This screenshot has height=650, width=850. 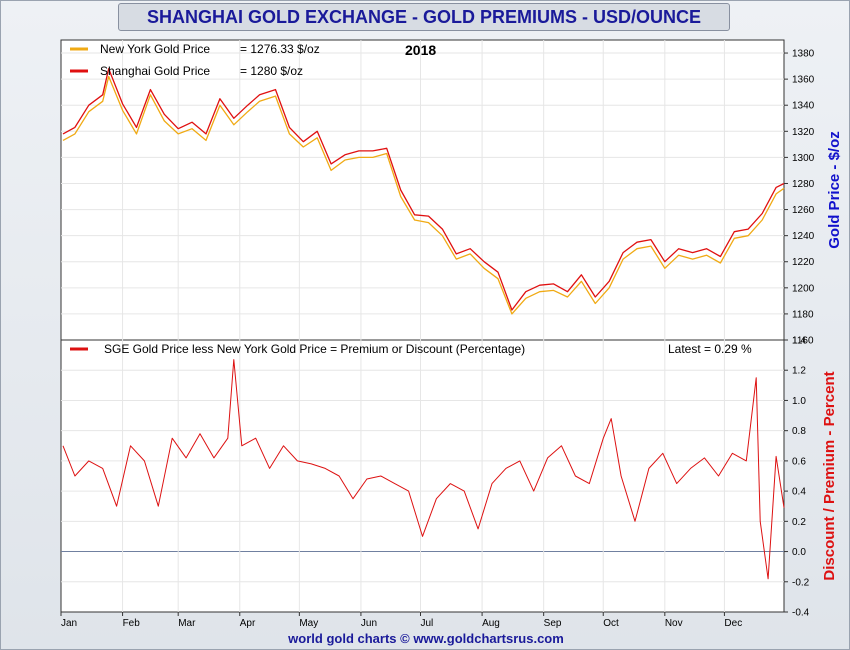 What do you see at coordinates (829, 475) in the screenshot?
I see `y-axis-title-premium: Discount / Premium - Percent` at bounding box center [829, 475].